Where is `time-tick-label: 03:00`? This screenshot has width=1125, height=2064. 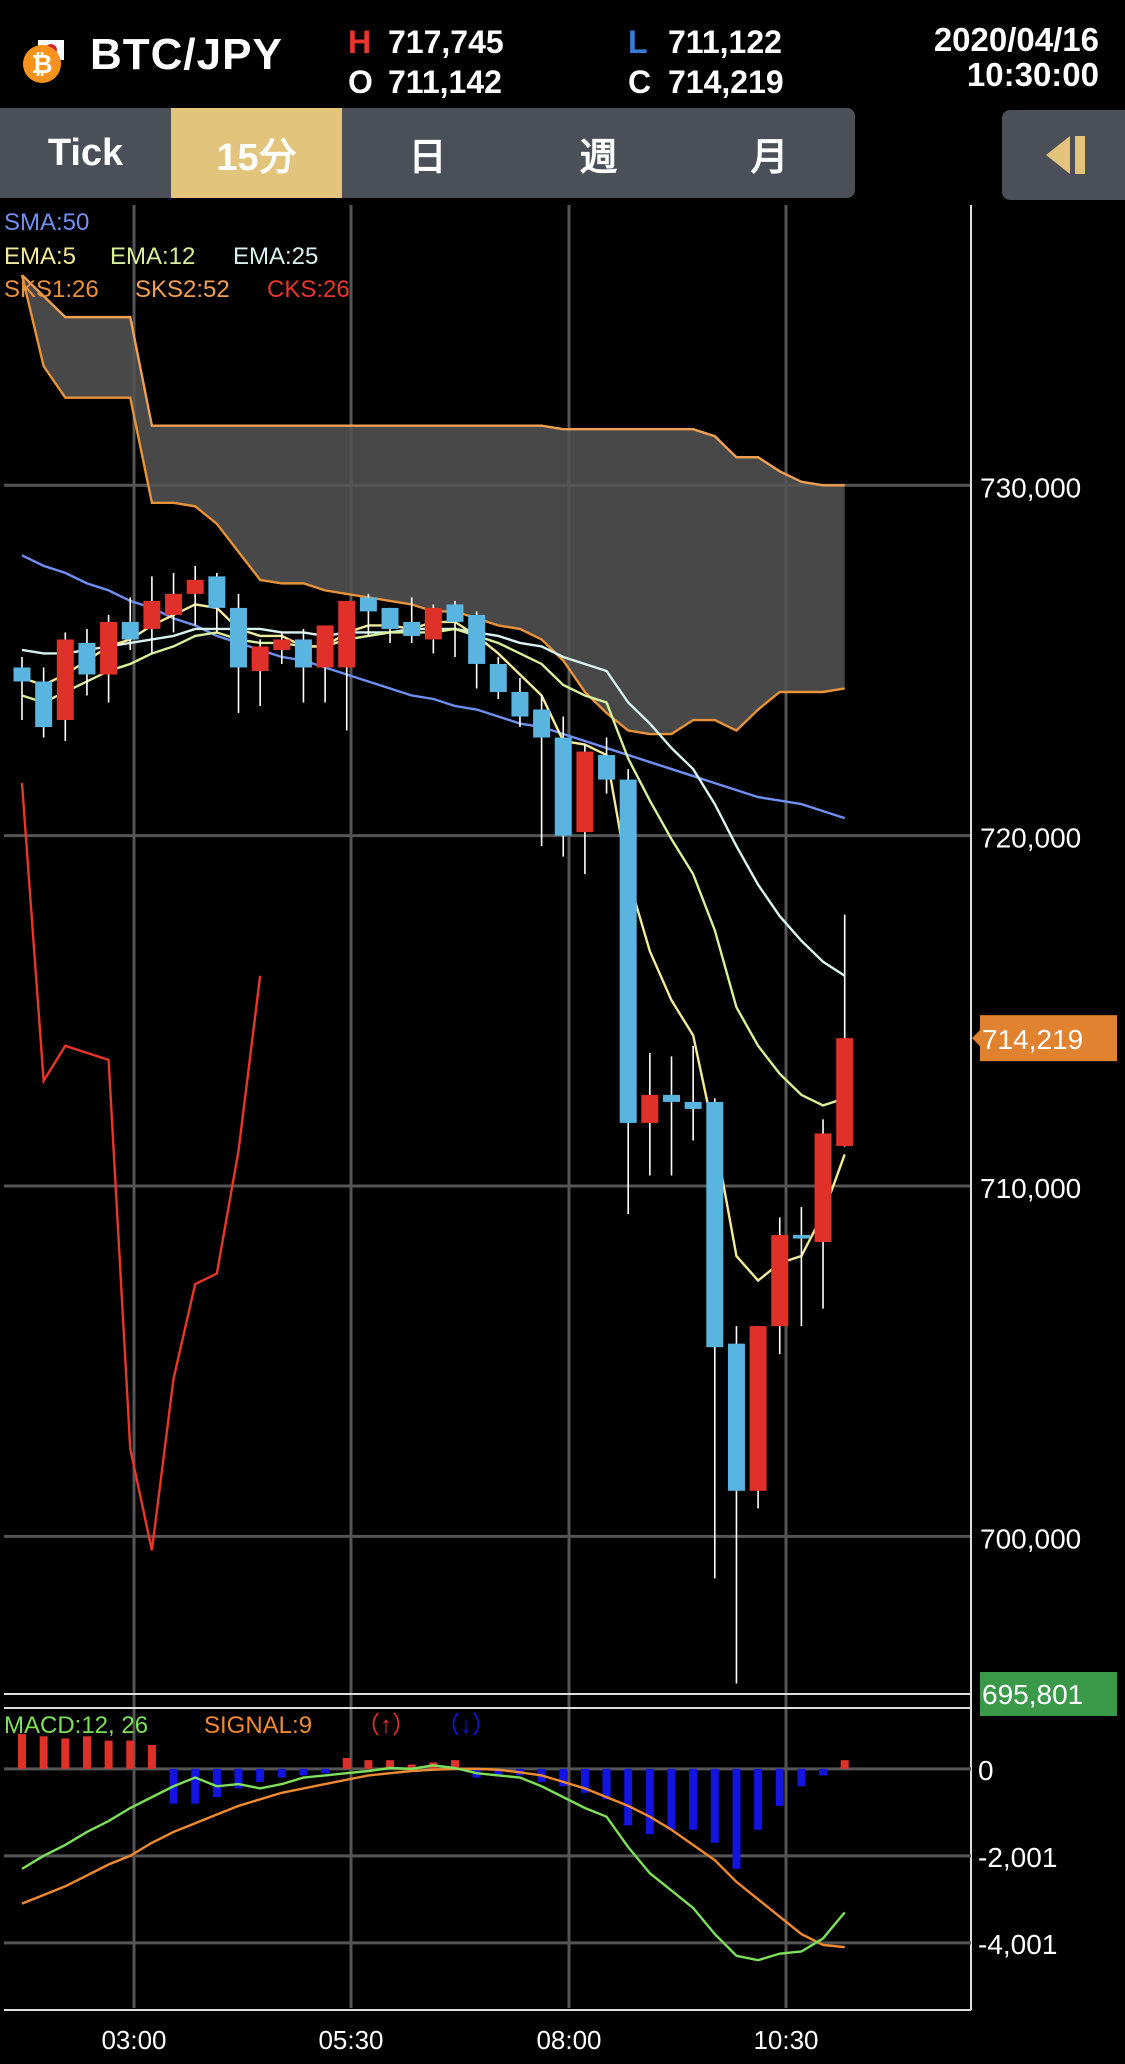
time-tick-label: 03:00 is located at coordinates (133, 2040).